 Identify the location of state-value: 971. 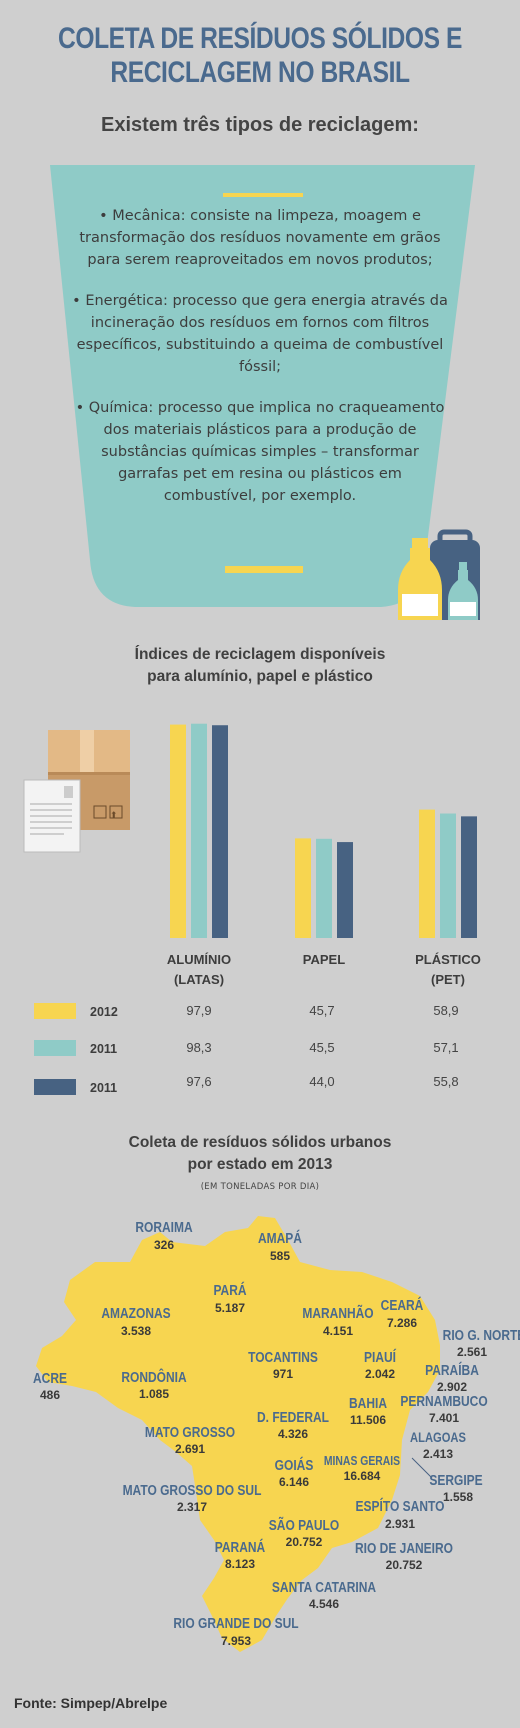
(283, 1374).